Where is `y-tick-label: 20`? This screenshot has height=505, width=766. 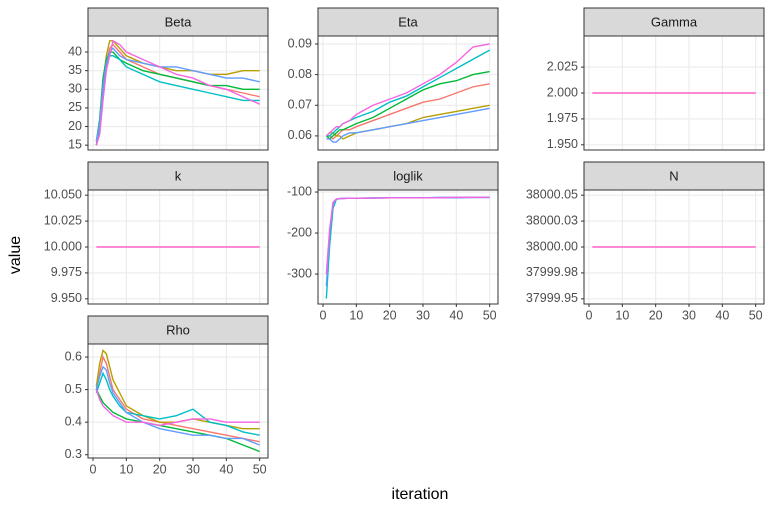 y-tick-label: 20 is located at coordinates (75, 126).